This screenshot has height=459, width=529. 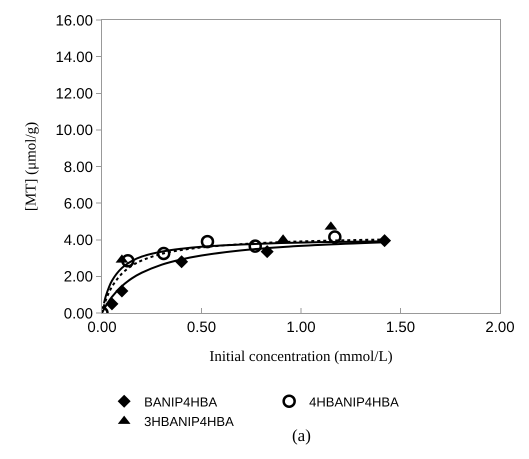 What do you see at coordinates (74, 57) in the screenshot?
I see `y-tick-label: 14.00` at bounding box center [74, 57].